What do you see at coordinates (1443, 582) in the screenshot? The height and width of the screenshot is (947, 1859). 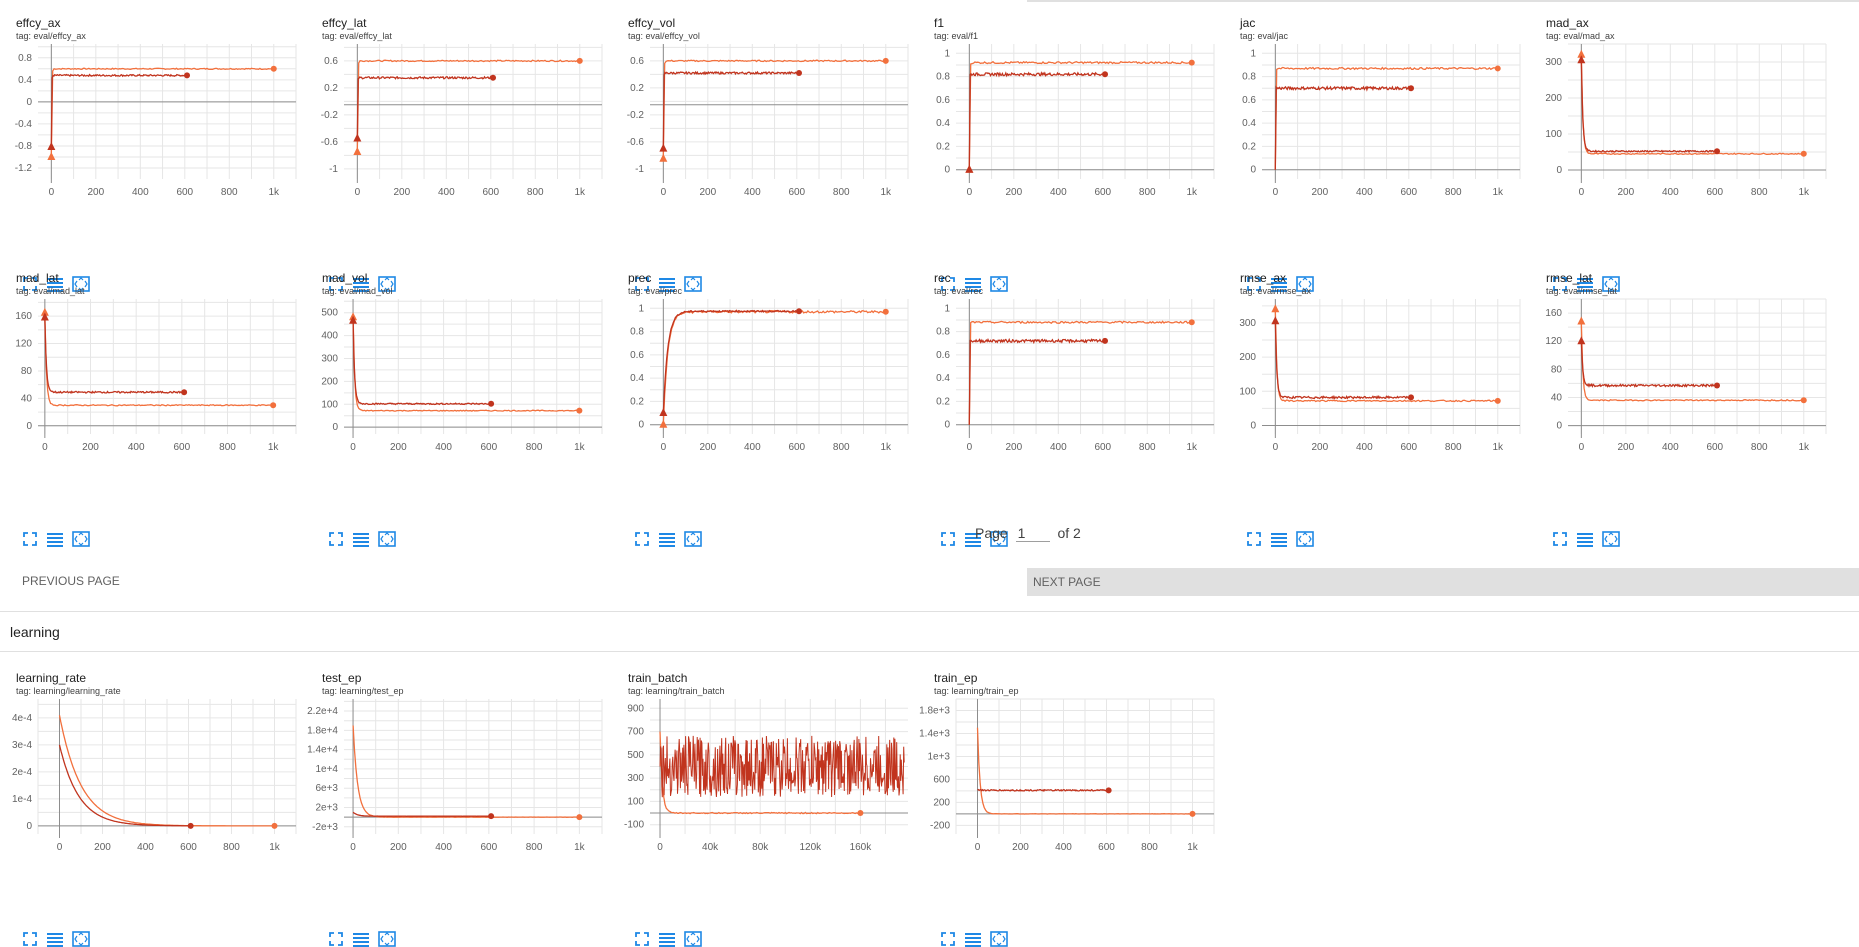 I see `next-page-button: NEXT PAGE` at bounding box center [1443, 582].